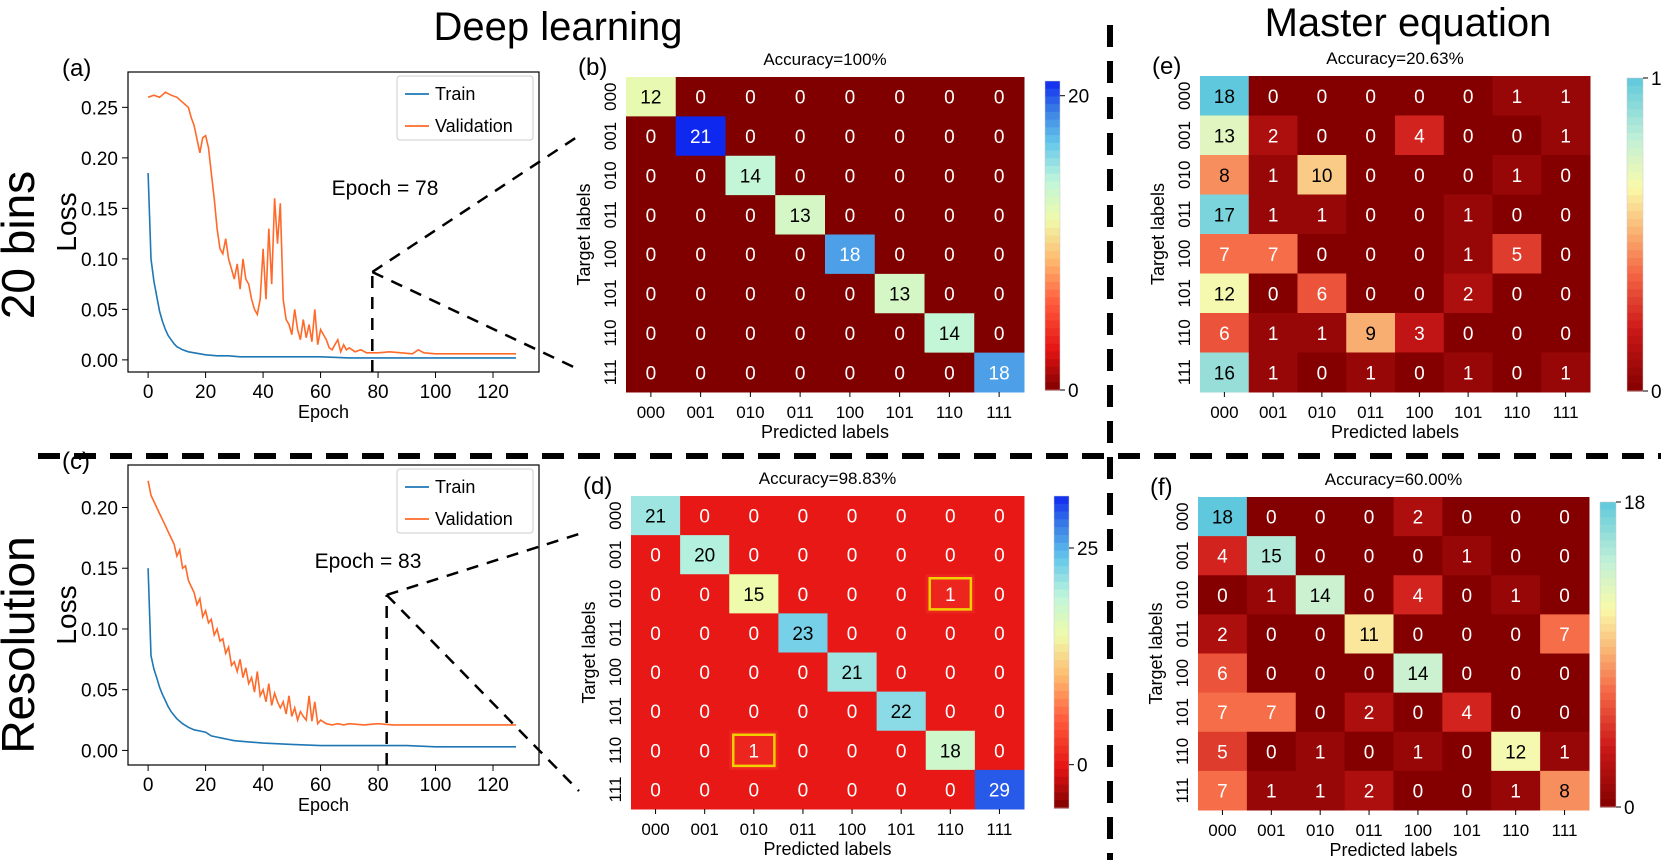 The image size is (1661, 860). Describe the element at coordinates (66, 221) in the screenshot. I see `y-axis-label: Loss` at that location.